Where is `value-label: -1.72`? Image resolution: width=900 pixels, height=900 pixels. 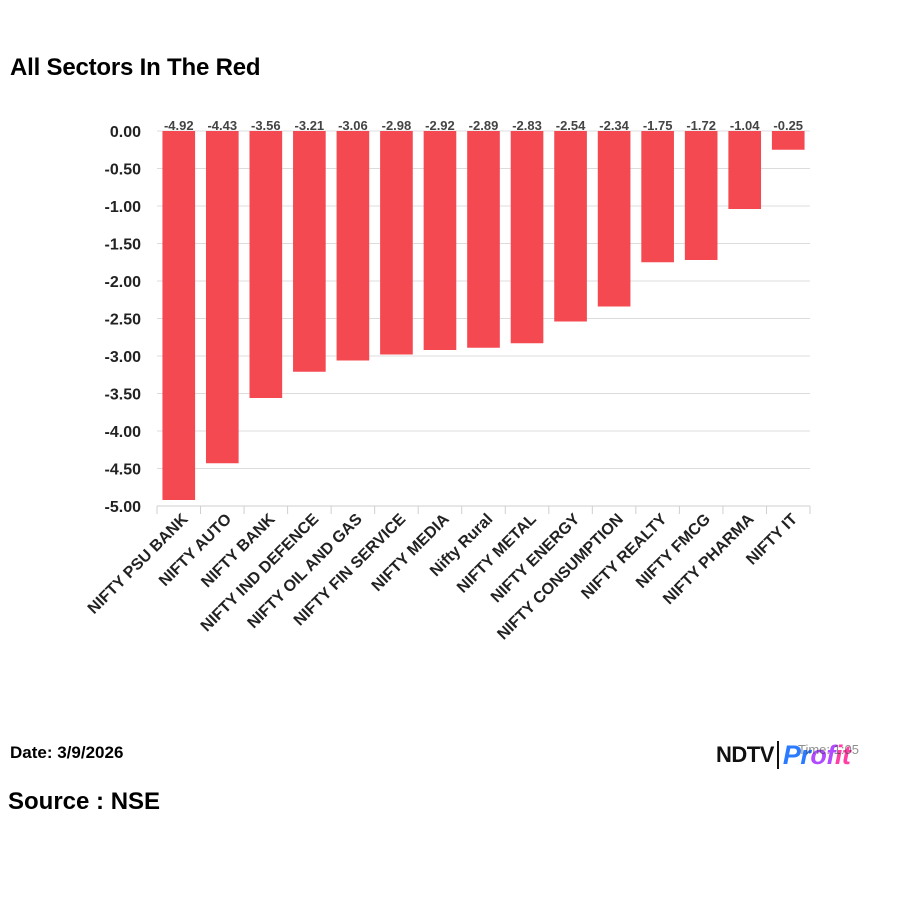
value-label: -1.72 is located at coordinates (701, 125).